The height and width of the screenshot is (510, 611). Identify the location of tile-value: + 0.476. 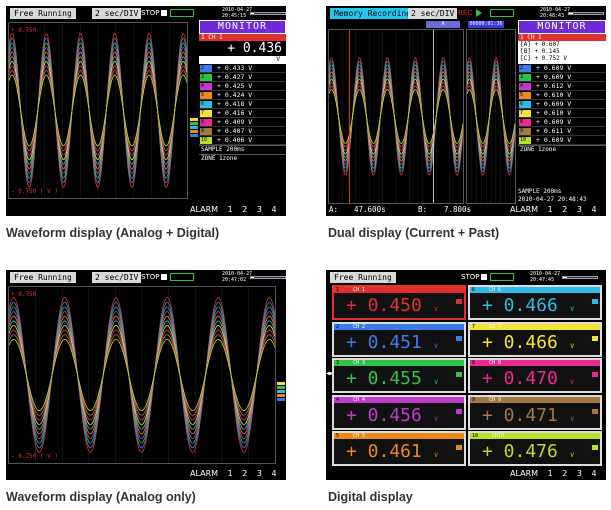
(520, 451).